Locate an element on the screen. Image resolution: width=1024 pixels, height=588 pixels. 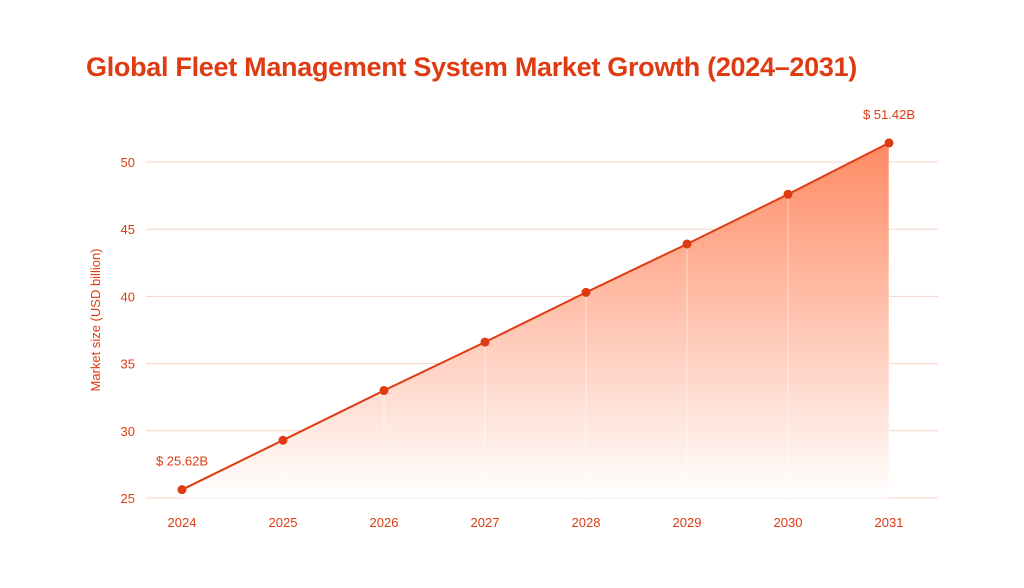
data-label-2031: $ 51.42B is located at coordinates (889, 114).